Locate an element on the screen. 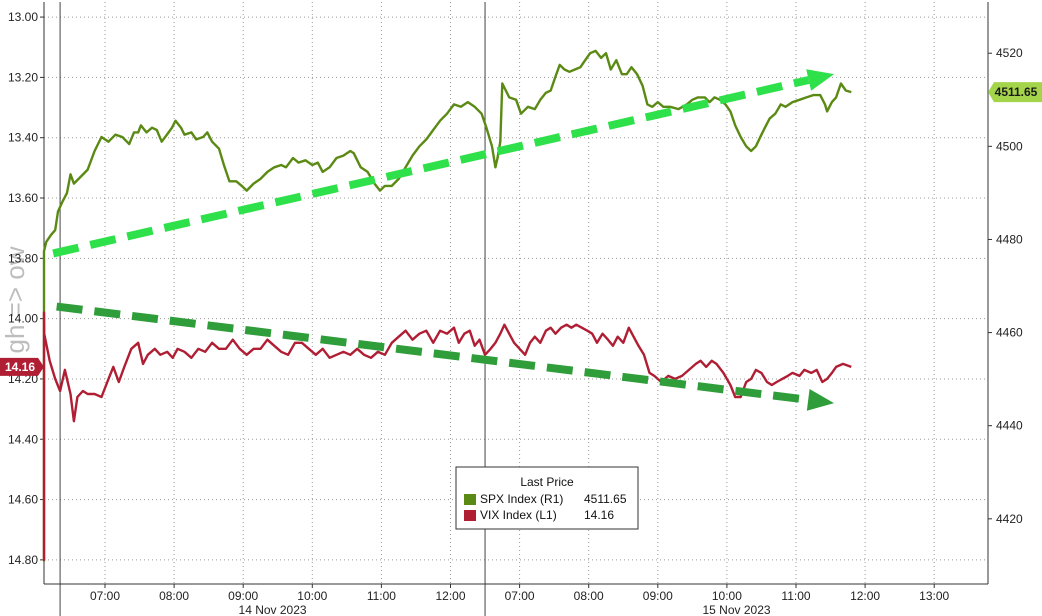 The width and height of the screenshot is (1042, 616). legend-entry-value: 4511.65 is located at coordinates (605, 499).